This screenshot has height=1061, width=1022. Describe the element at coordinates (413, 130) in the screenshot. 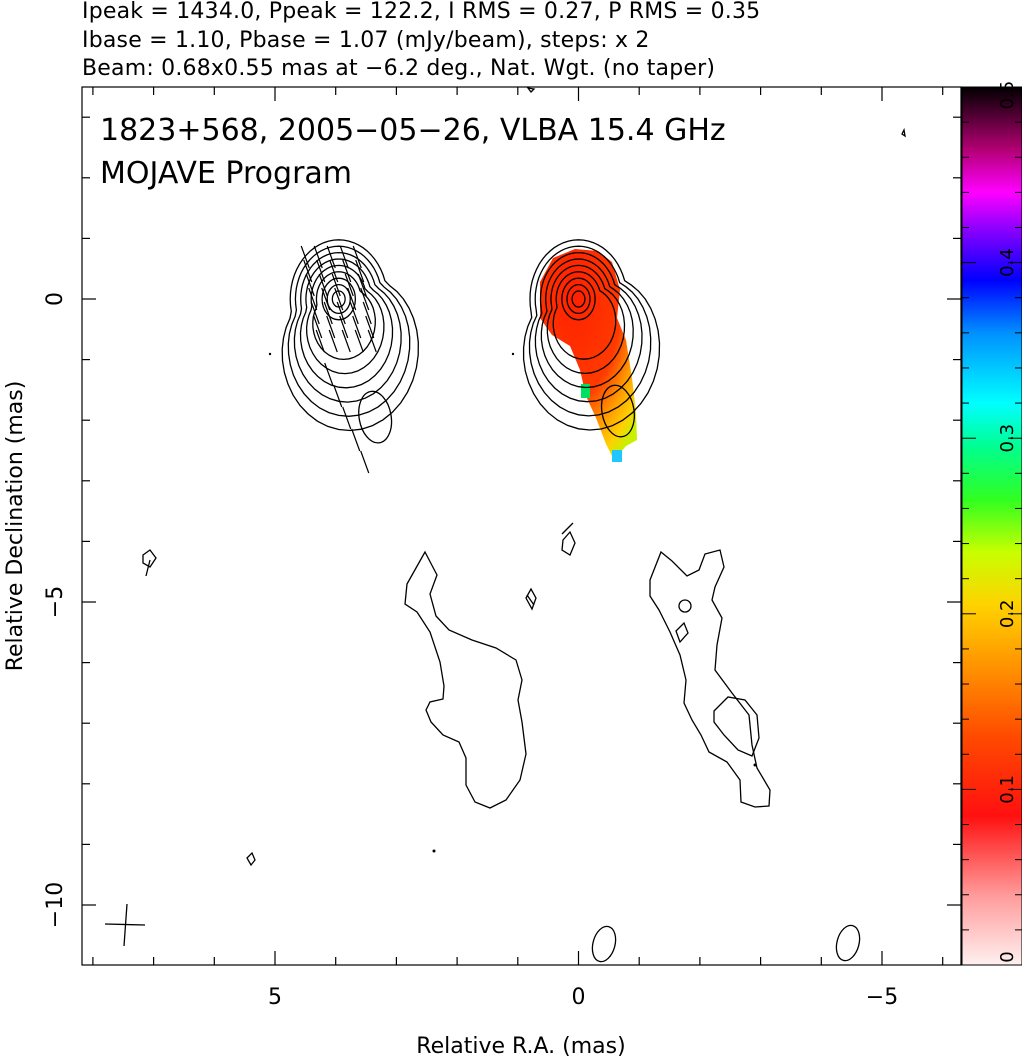

I see `source-label: 1823+568, 2005−05−26, VLBA 15.4 GHz` at that location.